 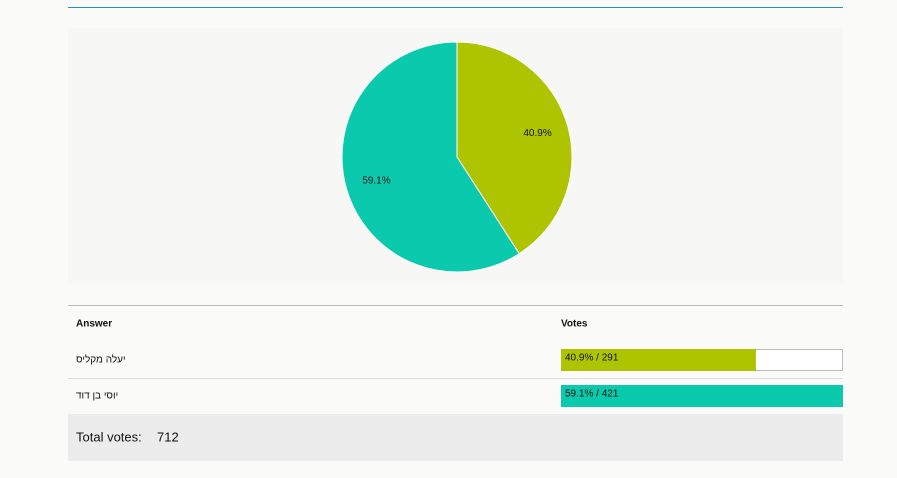 What do you see at coordinates (101, 360) in the screenshot?
I see `answer-text: יעלה מקליס` at bounding box center [101, 360].